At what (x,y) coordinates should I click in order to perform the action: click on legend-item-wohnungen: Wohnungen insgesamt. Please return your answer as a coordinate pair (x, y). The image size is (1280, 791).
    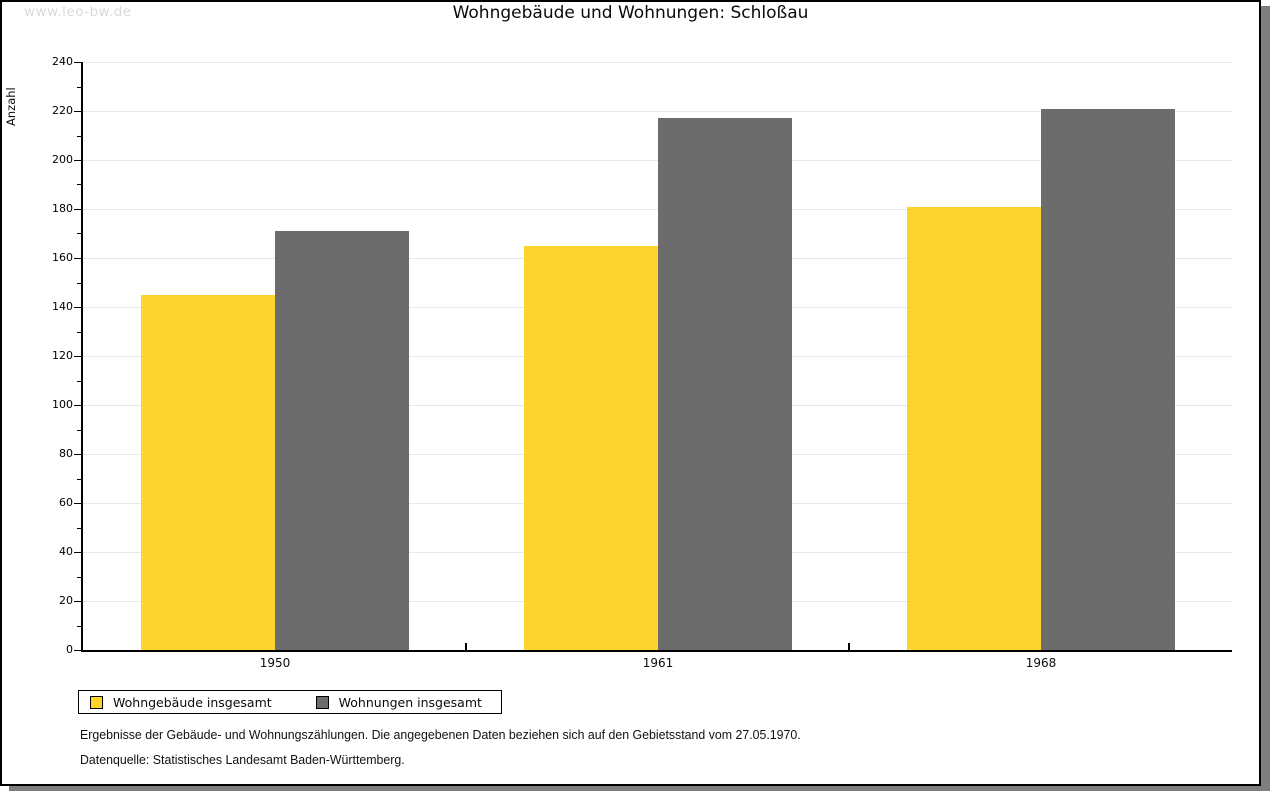
    Looking at the image, I should click on (398, 702).